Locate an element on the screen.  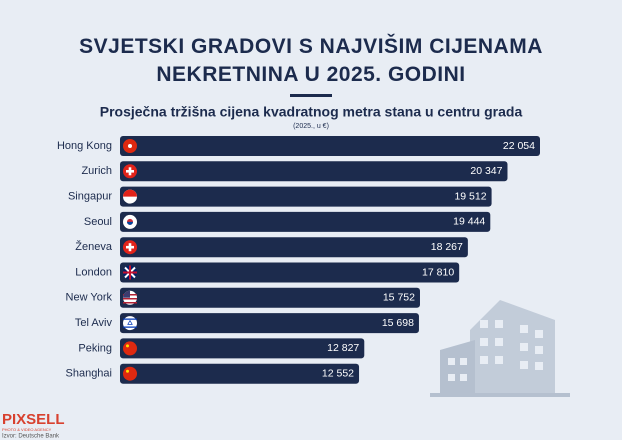
value-label: 20 347 is located at coordinates (486, 171).